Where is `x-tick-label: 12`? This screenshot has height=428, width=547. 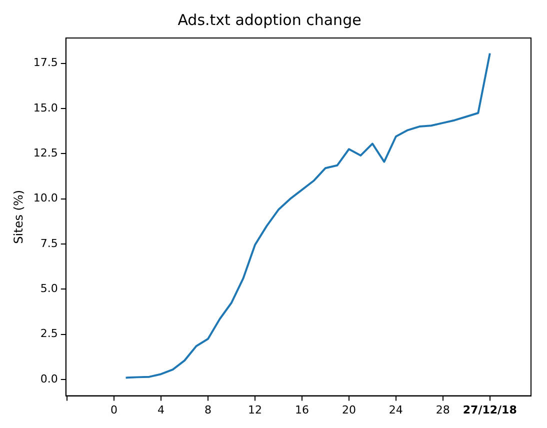 x-tick-label: 12 is located at coordinates (255, 409).